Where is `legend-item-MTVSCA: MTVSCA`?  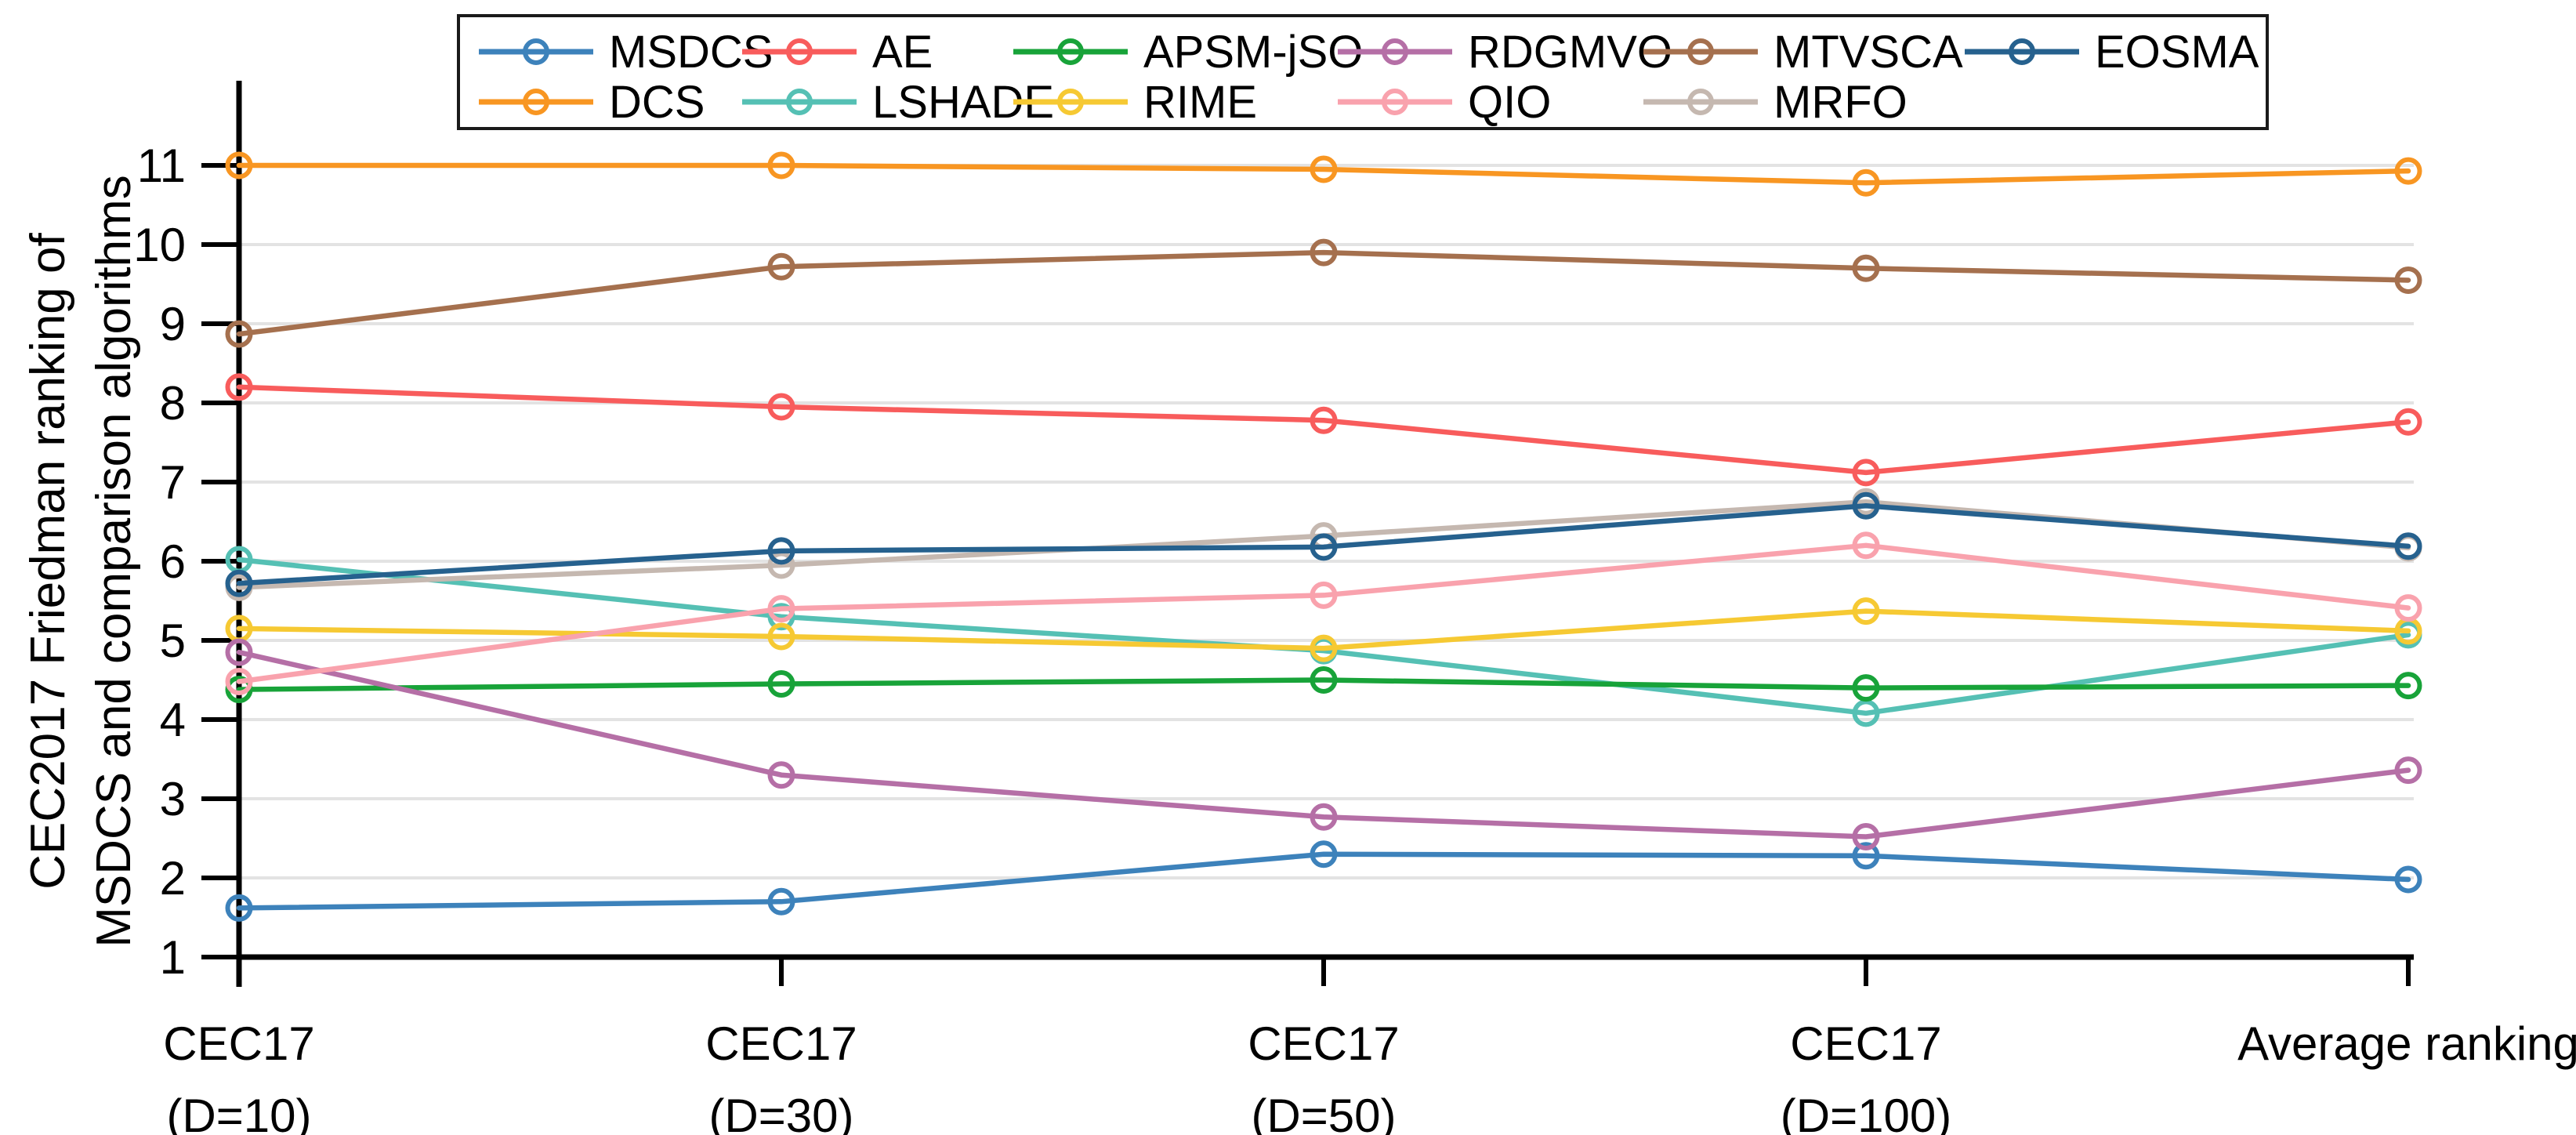 legend-item-MTVSCA: MTVSCA is located at coordinates (1803, 52).